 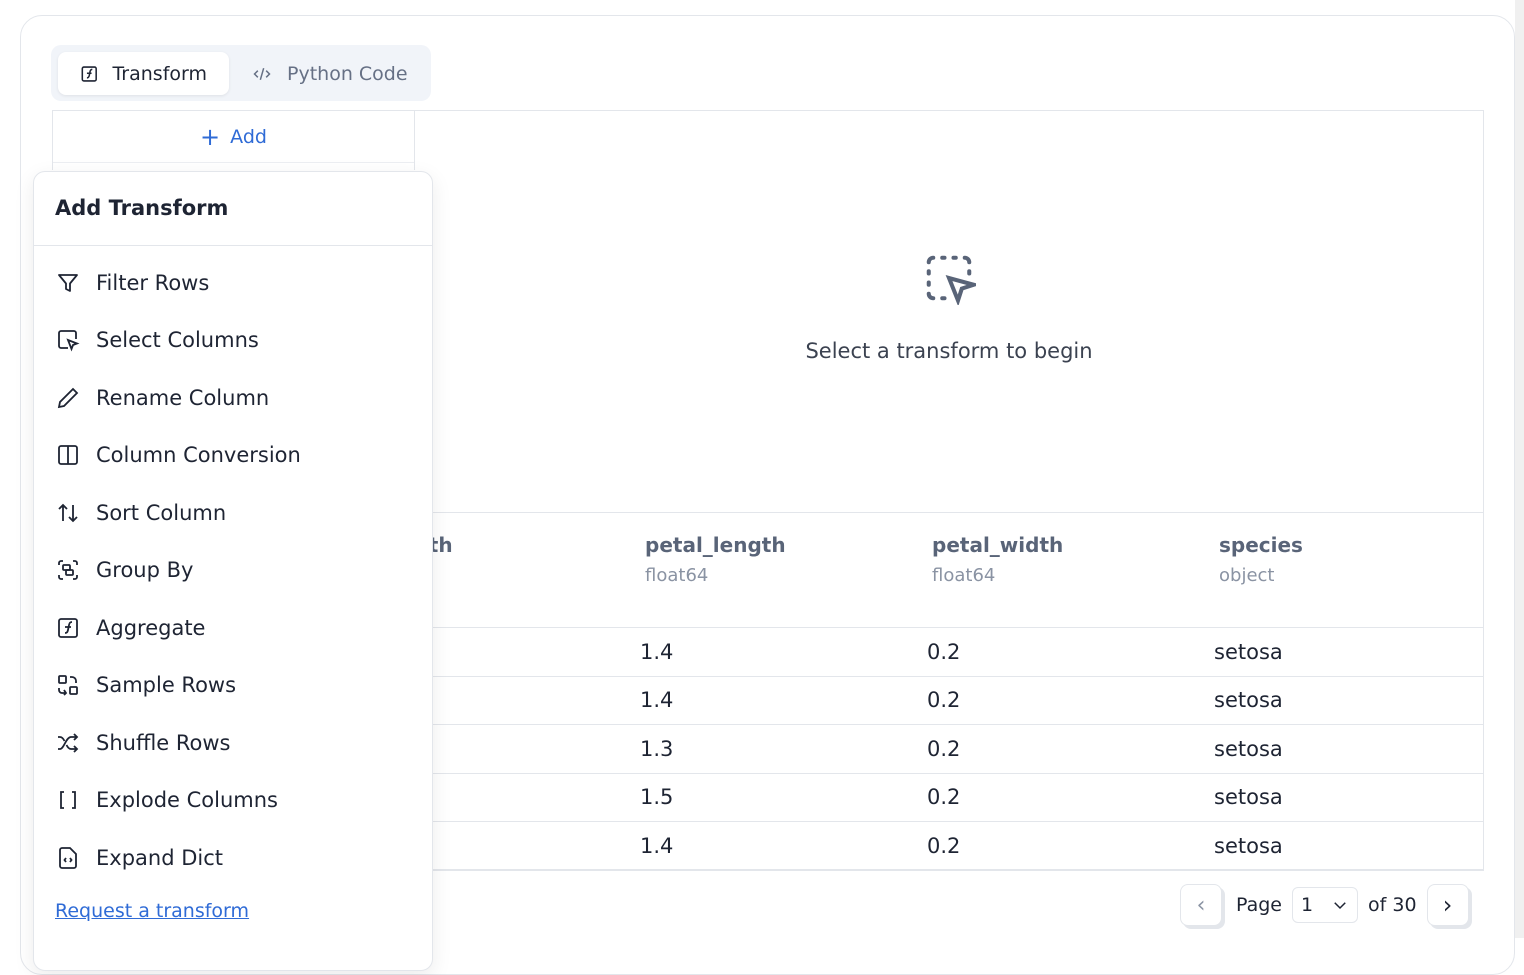 I want to click on menu-item-sort-column: Sort Column, so click(x=233, y=513).